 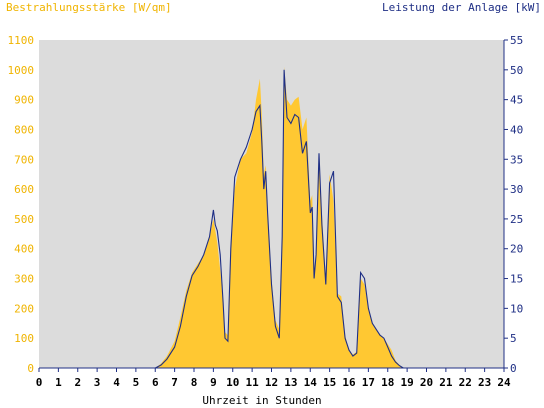 I want to click on y2-tick-label: 20, so click(x=516, y=249).